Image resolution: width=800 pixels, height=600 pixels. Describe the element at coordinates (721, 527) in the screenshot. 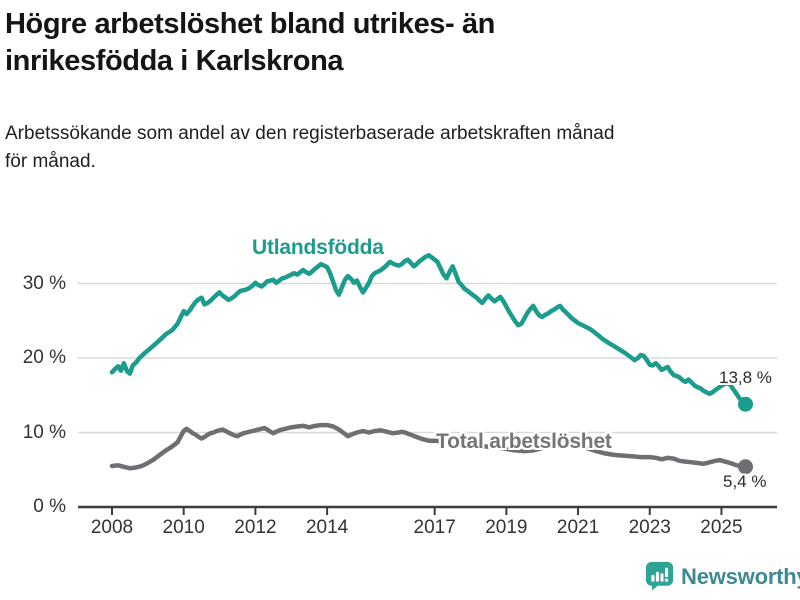

I see `x-axis-label-2025: 2025` at that location.